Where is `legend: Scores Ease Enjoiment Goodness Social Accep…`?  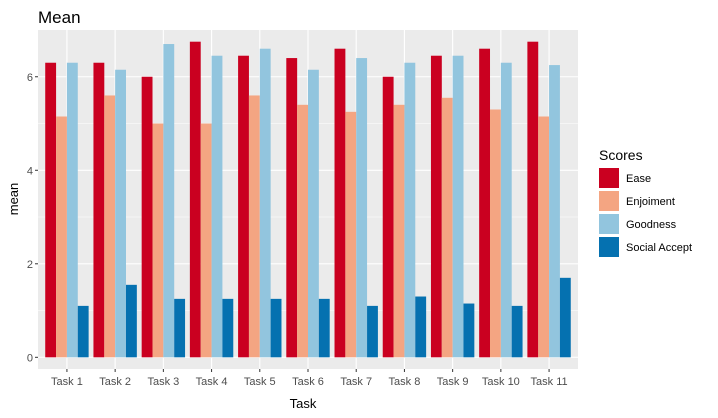
legend: Scores Ease Enjoiment Goodness Social Accep… is located at coordinates (645, 202).